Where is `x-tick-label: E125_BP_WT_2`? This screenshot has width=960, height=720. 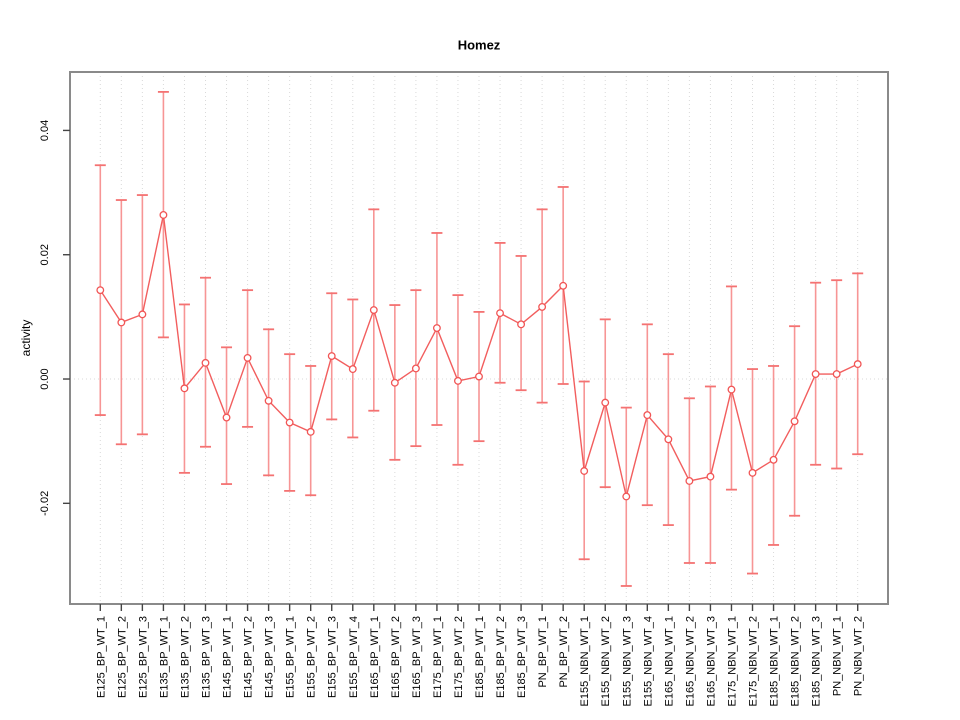 x-tick-label: E125_BP_WT_2 is located at coordinates (122, 657).